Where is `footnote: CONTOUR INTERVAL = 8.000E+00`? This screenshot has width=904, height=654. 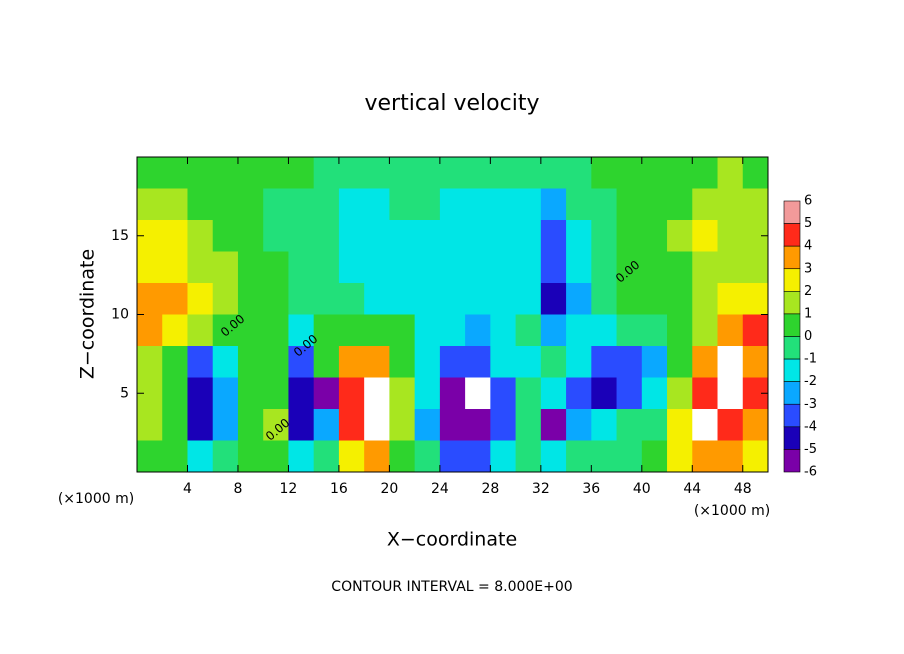 footnote: CONTOUR INTERVAL = 8.000E+00 is located at coordinates (451, 587).